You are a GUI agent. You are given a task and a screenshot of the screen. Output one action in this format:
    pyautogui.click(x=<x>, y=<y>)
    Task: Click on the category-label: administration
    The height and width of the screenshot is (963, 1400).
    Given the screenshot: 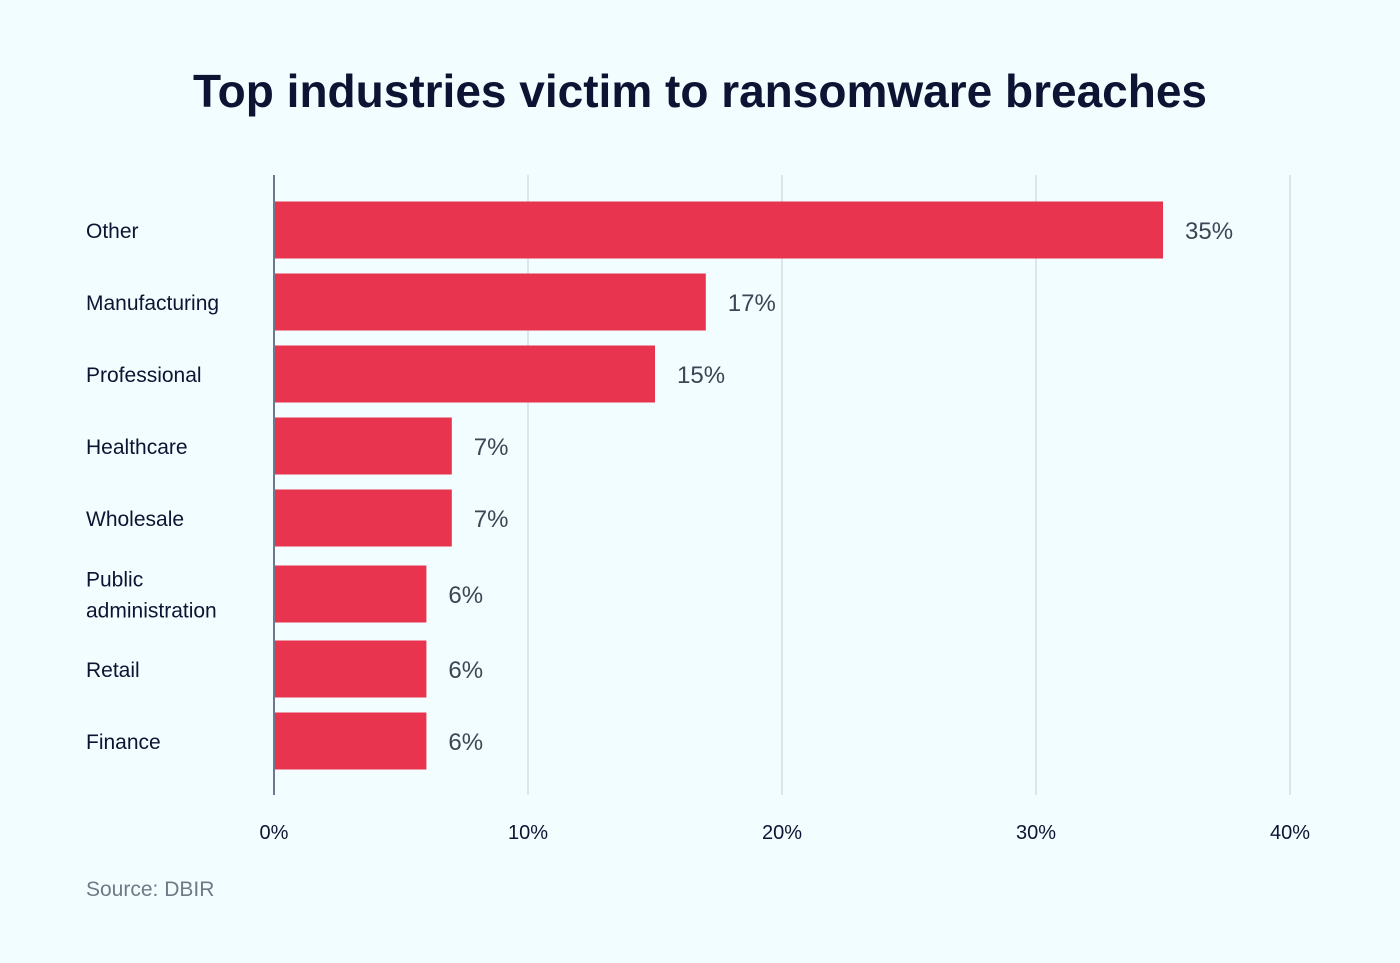 What is the action you would take?
    pyautogui.click(x=151, y=611)
    